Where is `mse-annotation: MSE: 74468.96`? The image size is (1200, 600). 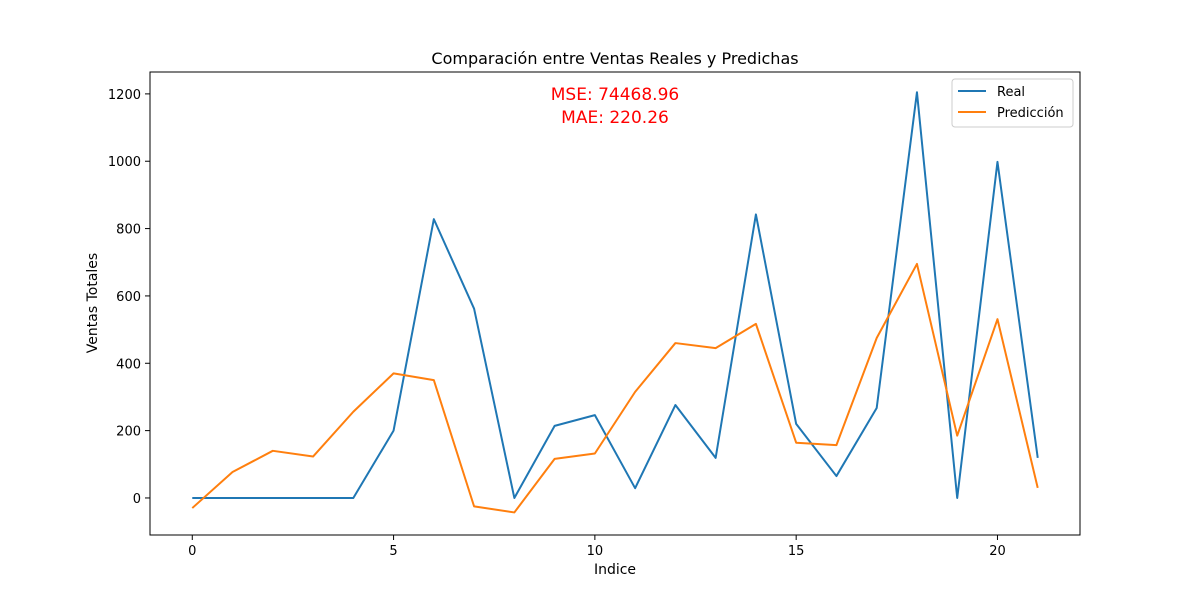 mse-annotation: MSE: 74468.96 is located at coordinates (615, 95).